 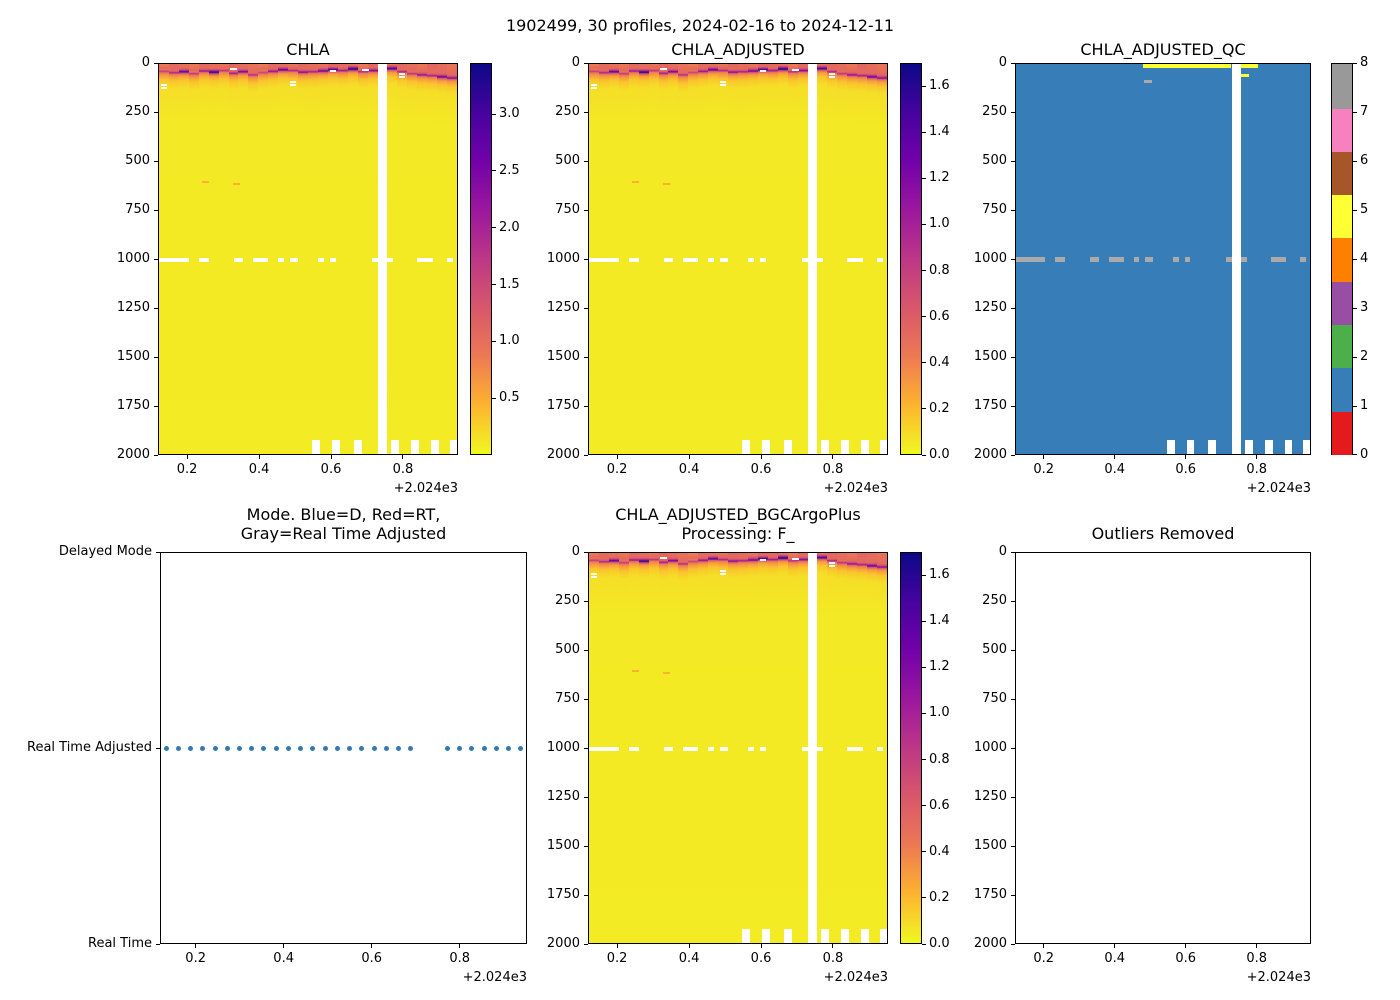 I want to click on y-tick-label: 0, so click(x=575, y=62).